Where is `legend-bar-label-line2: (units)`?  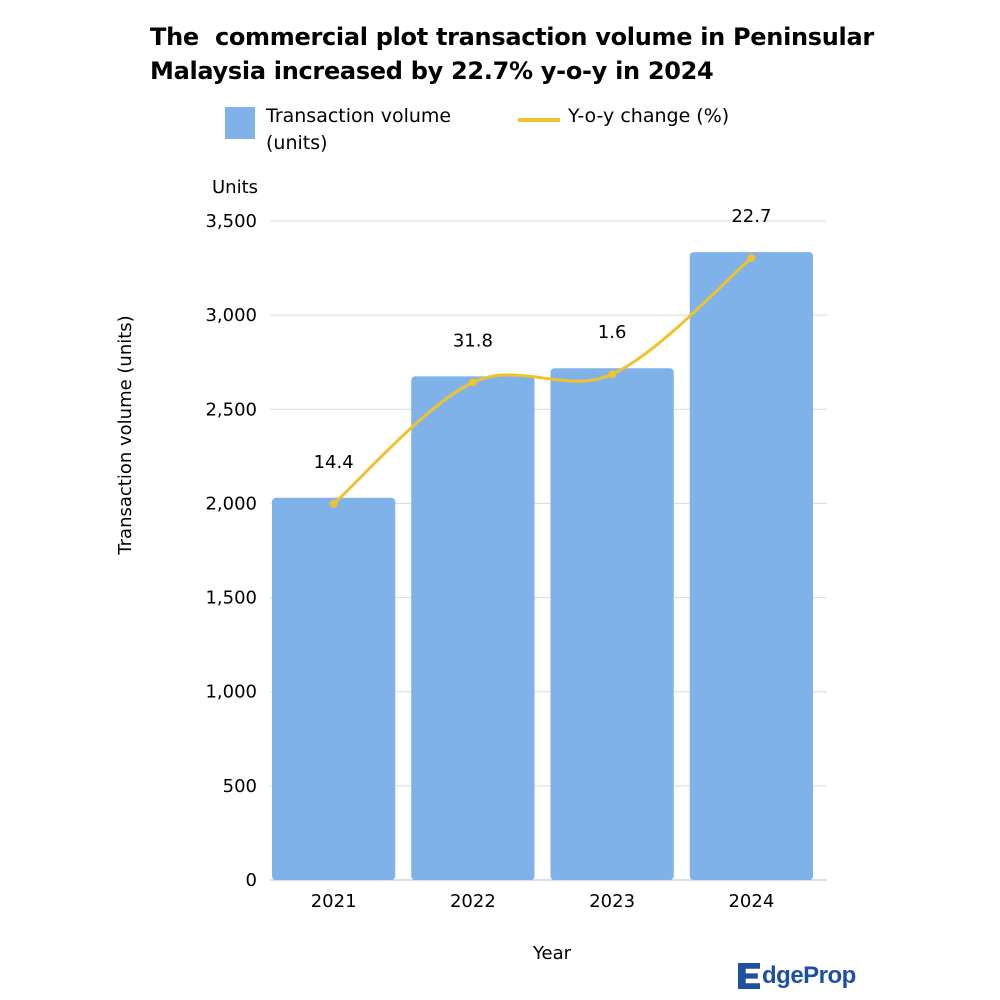 legend-bar-label-line2: (units) is located at coordinates (297, 143).